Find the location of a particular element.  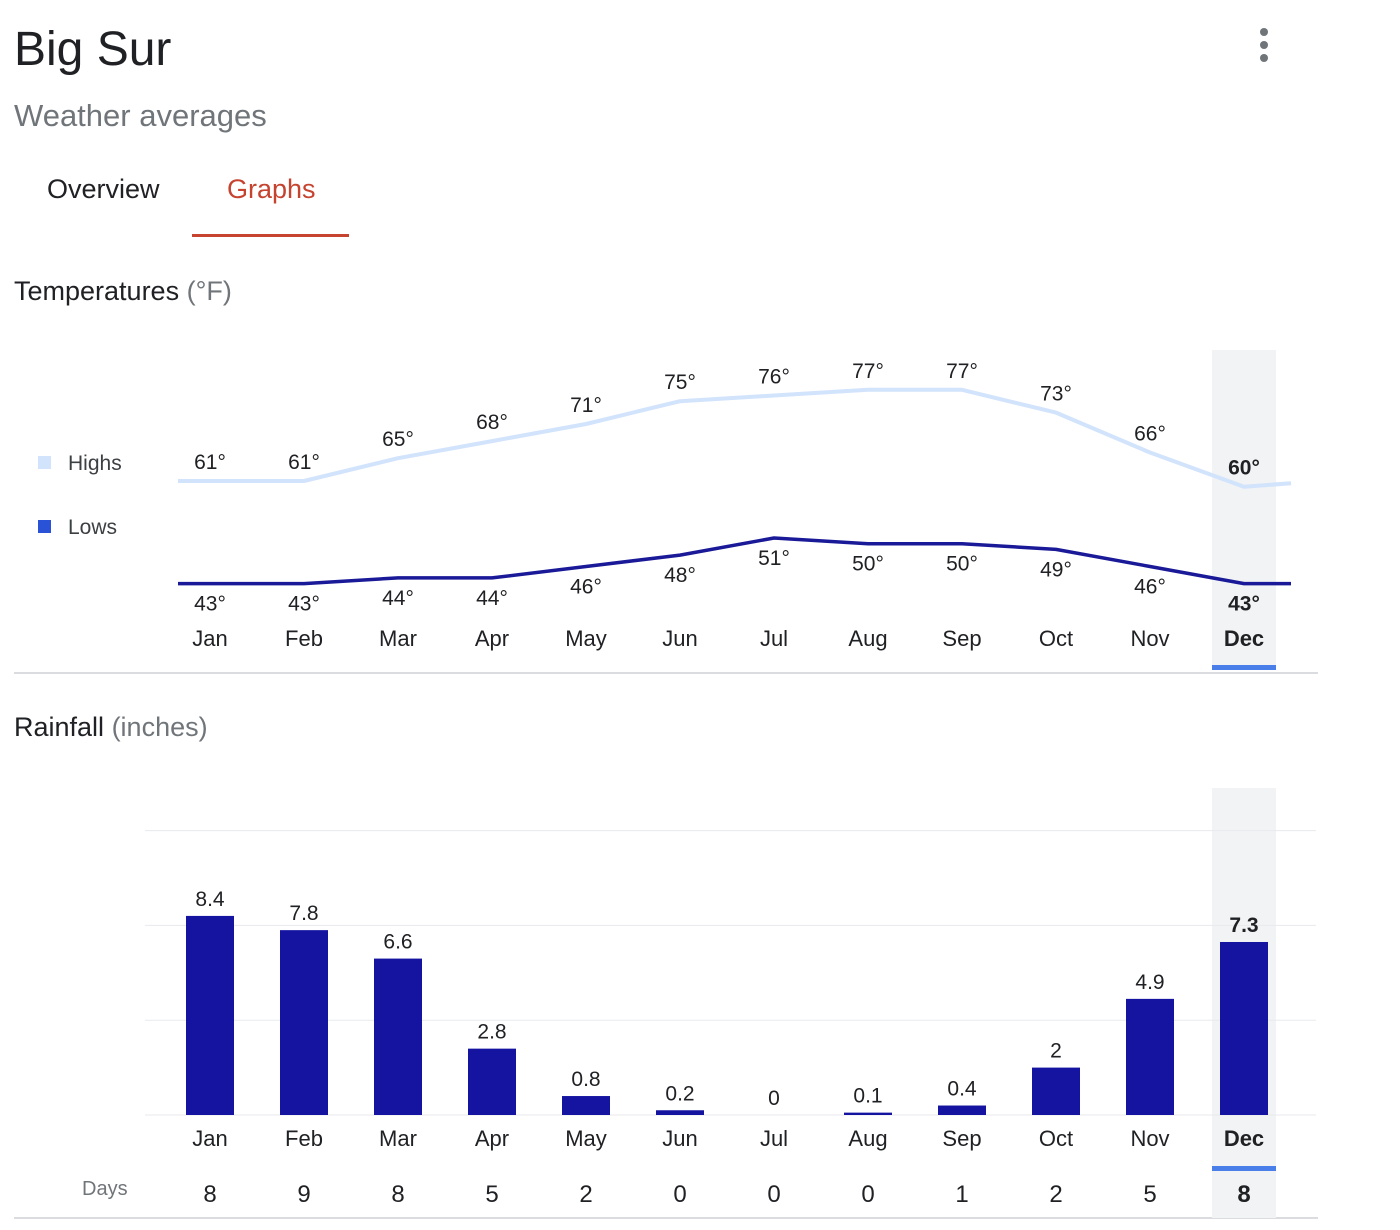

lows-value-label: 48° is located at coordinates (680, 575).